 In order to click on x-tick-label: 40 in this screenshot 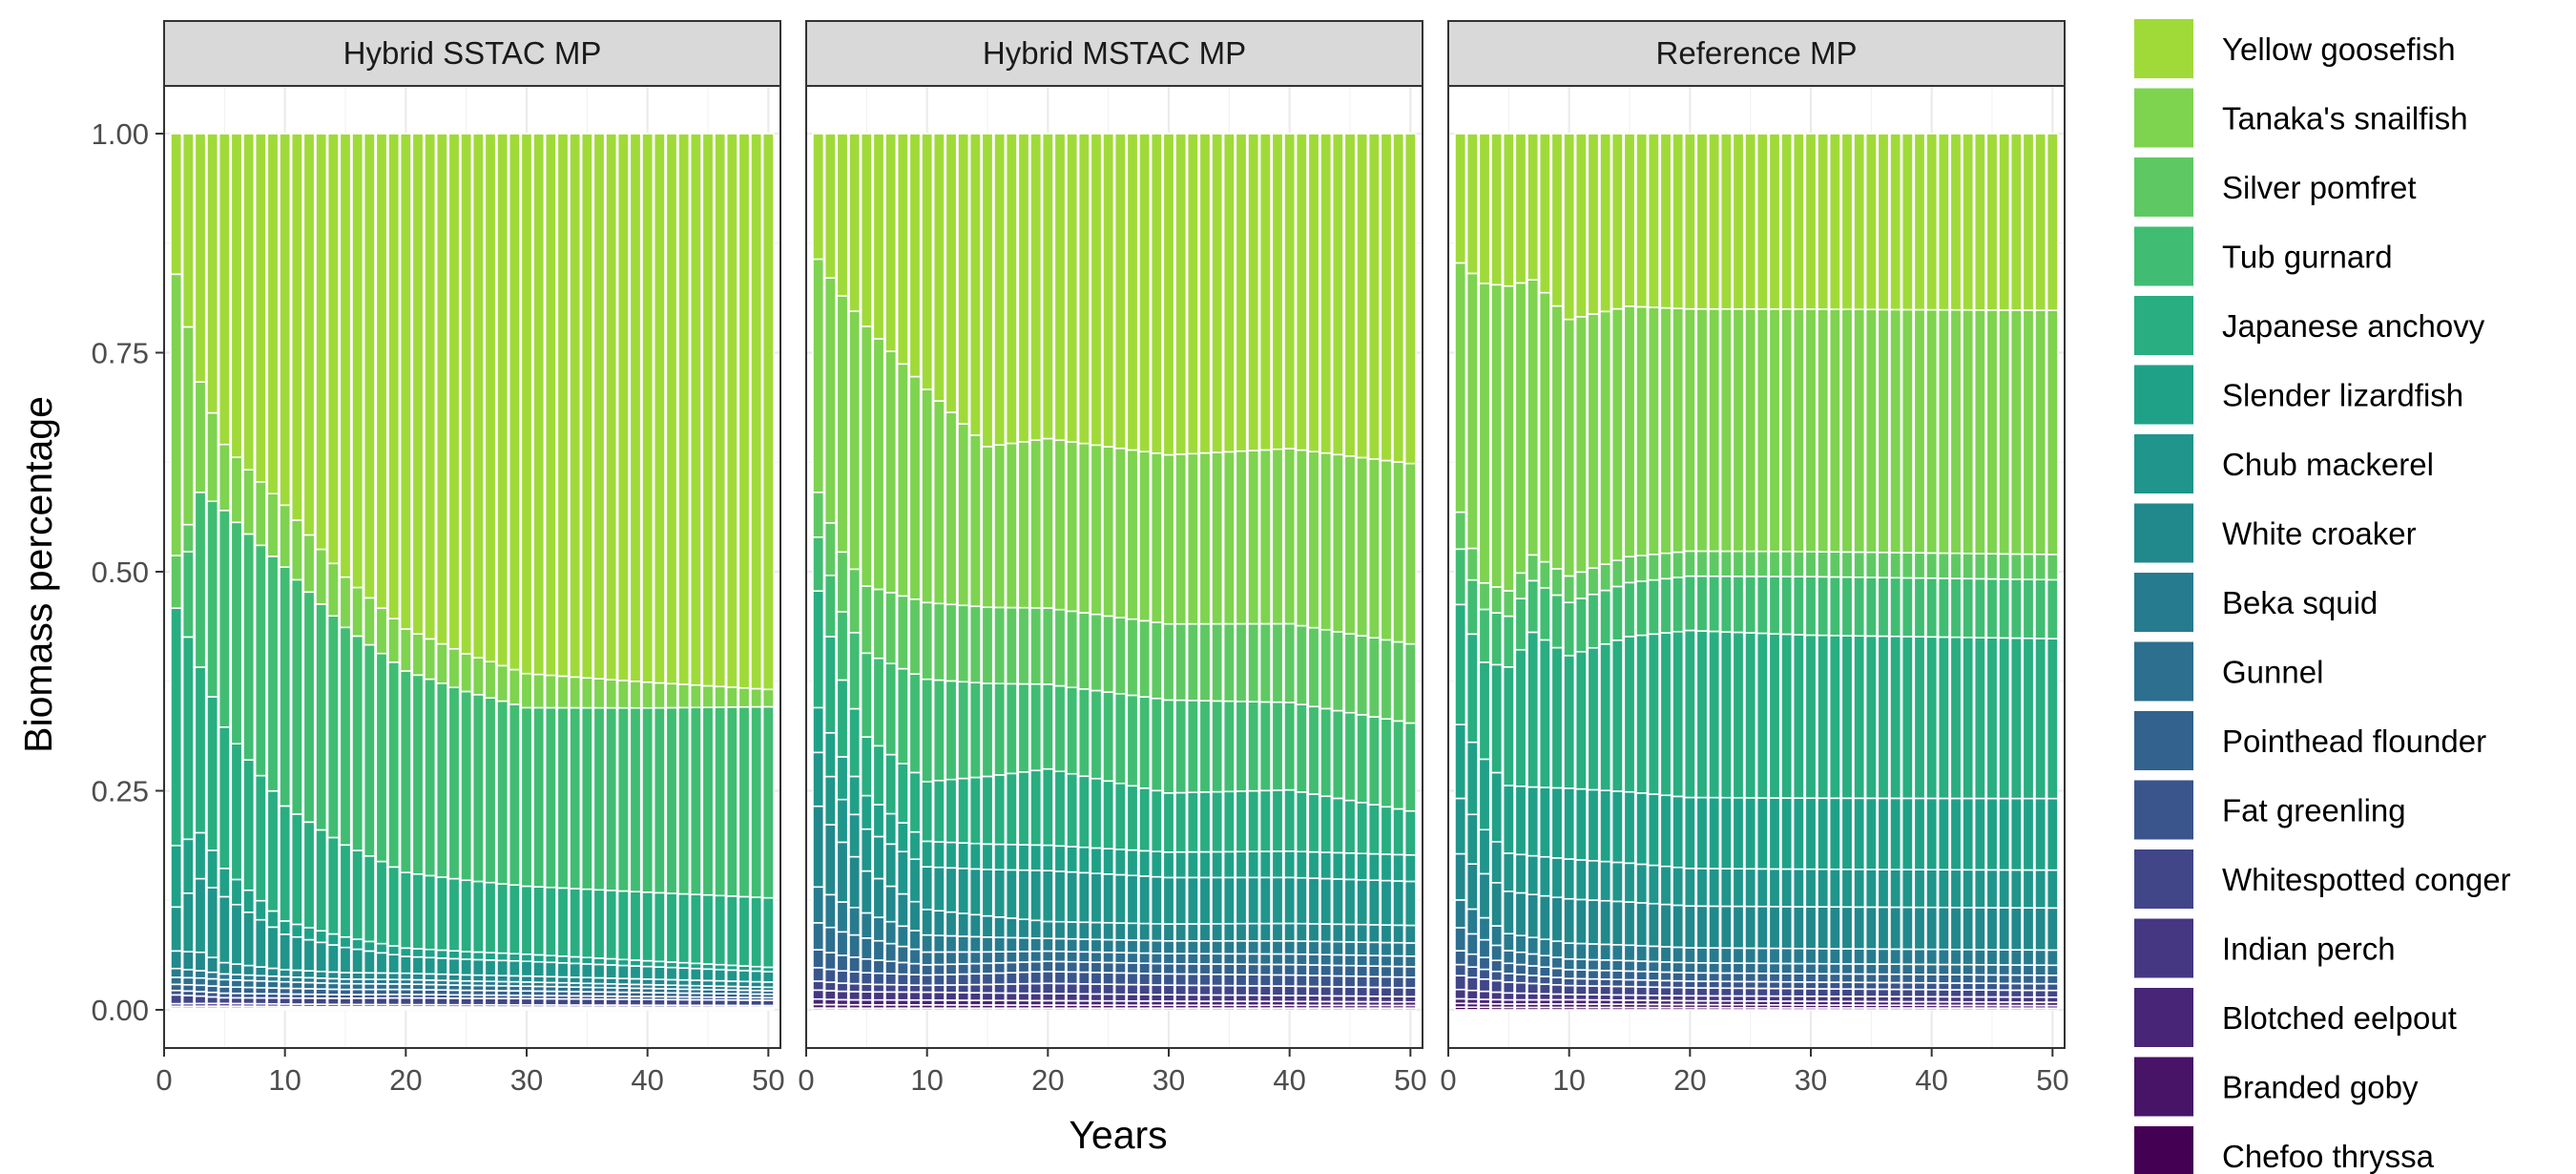, I will do `click(1931, 1080)`.